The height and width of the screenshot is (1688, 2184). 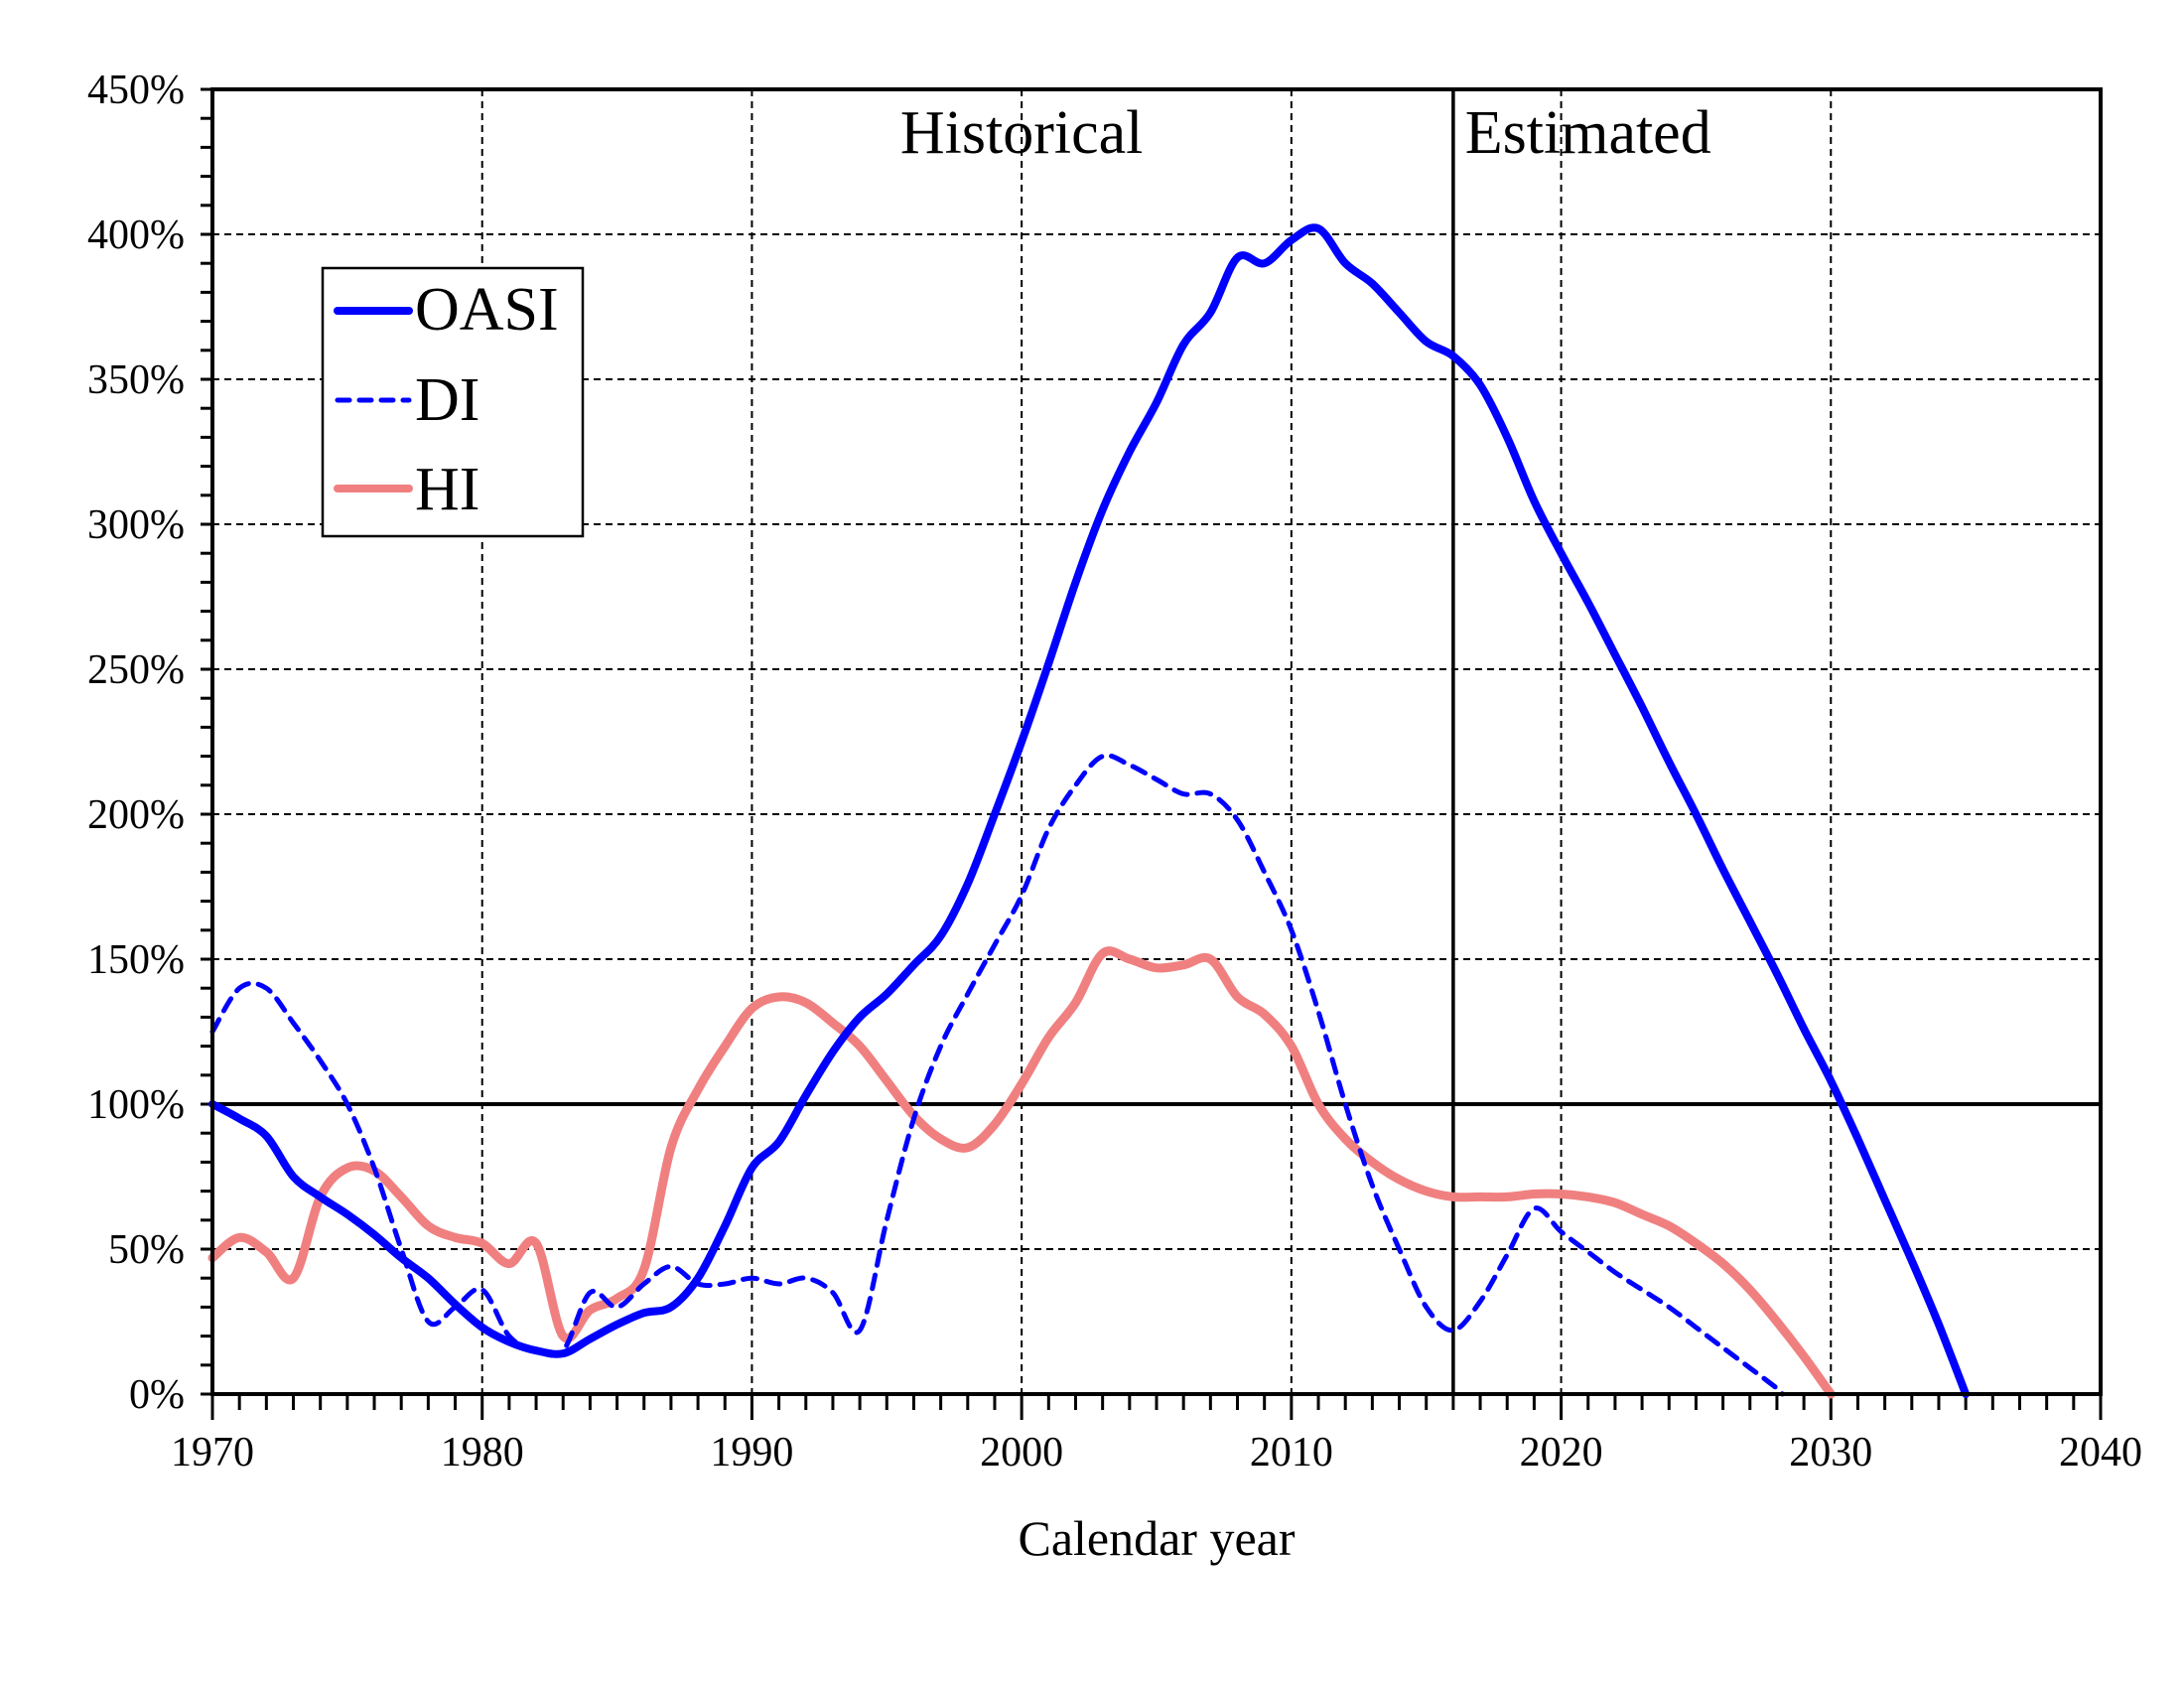 What do you see at coordinates (136, 380) in the screenshot?
I see `y-tick-label: 350%` at bounding box center [136, 380].